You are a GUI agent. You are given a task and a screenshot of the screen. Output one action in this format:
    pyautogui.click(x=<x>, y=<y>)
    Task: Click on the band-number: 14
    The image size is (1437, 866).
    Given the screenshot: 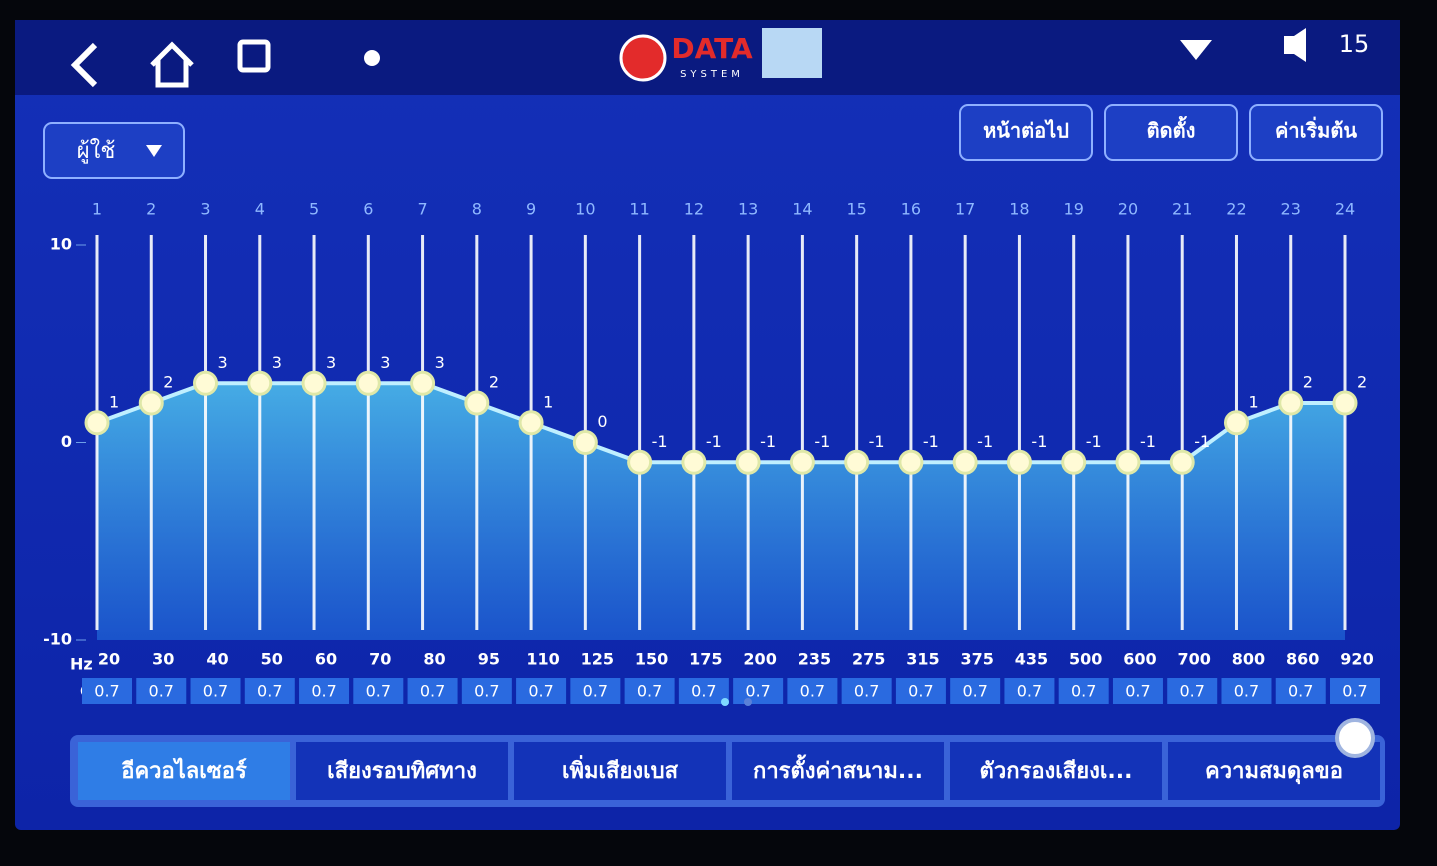 What is the action you would take?
    pyautogui.click(x=802, y=209)
    